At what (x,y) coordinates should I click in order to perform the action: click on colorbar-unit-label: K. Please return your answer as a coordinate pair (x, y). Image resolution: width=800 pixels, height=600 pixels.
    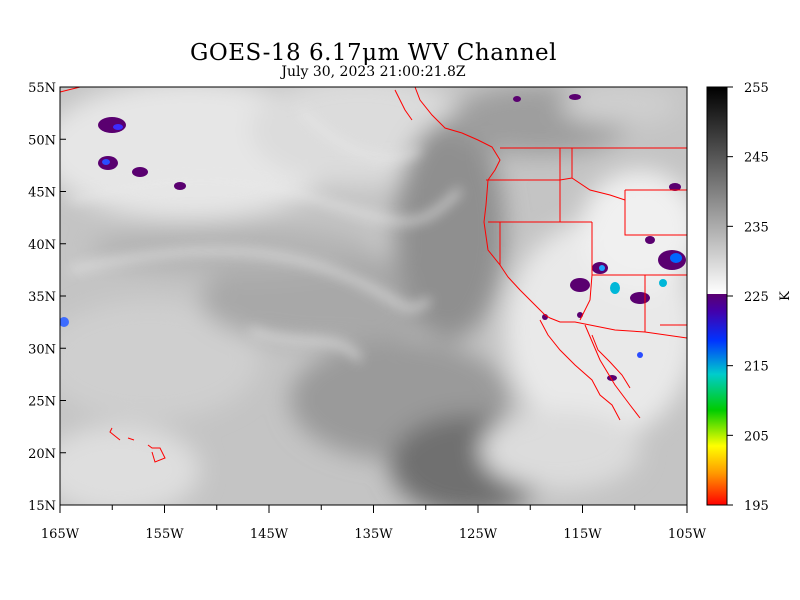
    Looking at the image, I should click on (785, 296).